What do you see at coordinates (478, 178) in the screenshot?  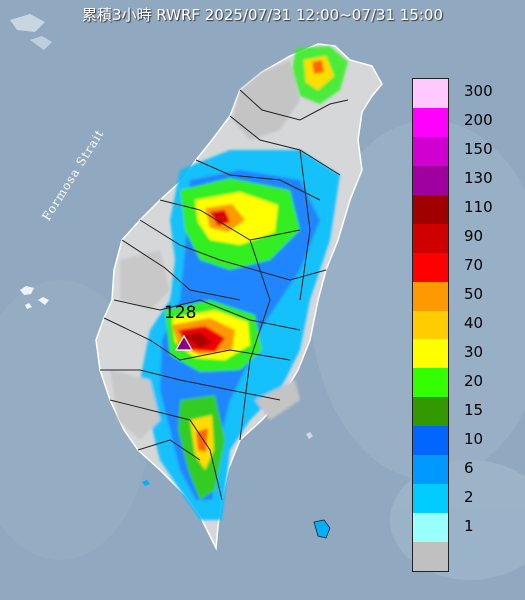 I see `legend-label: 130` at bounding box center [478, 178].